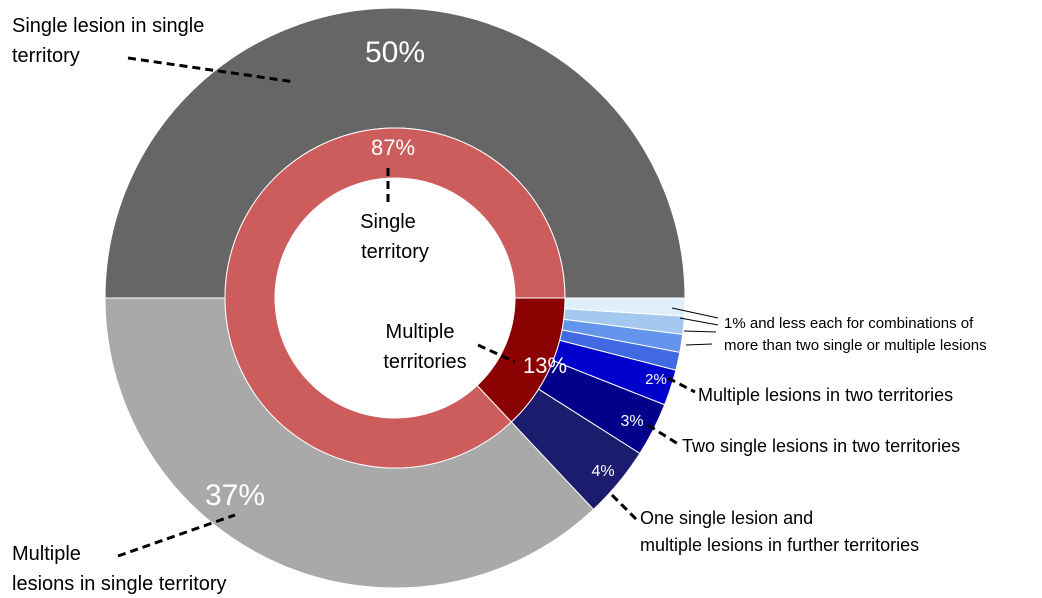 The image size is (1042, 598). Describe the element at coordinates (395, 52) in the screenshot. I see `value-label: 50%` at that location.